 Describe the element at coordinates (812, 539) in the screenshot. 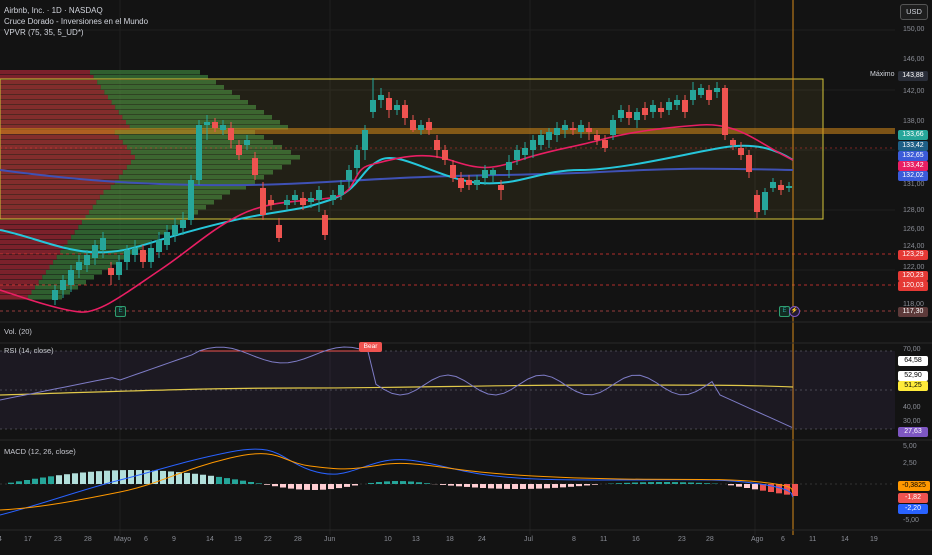

I see `date-label: 11` at that location.